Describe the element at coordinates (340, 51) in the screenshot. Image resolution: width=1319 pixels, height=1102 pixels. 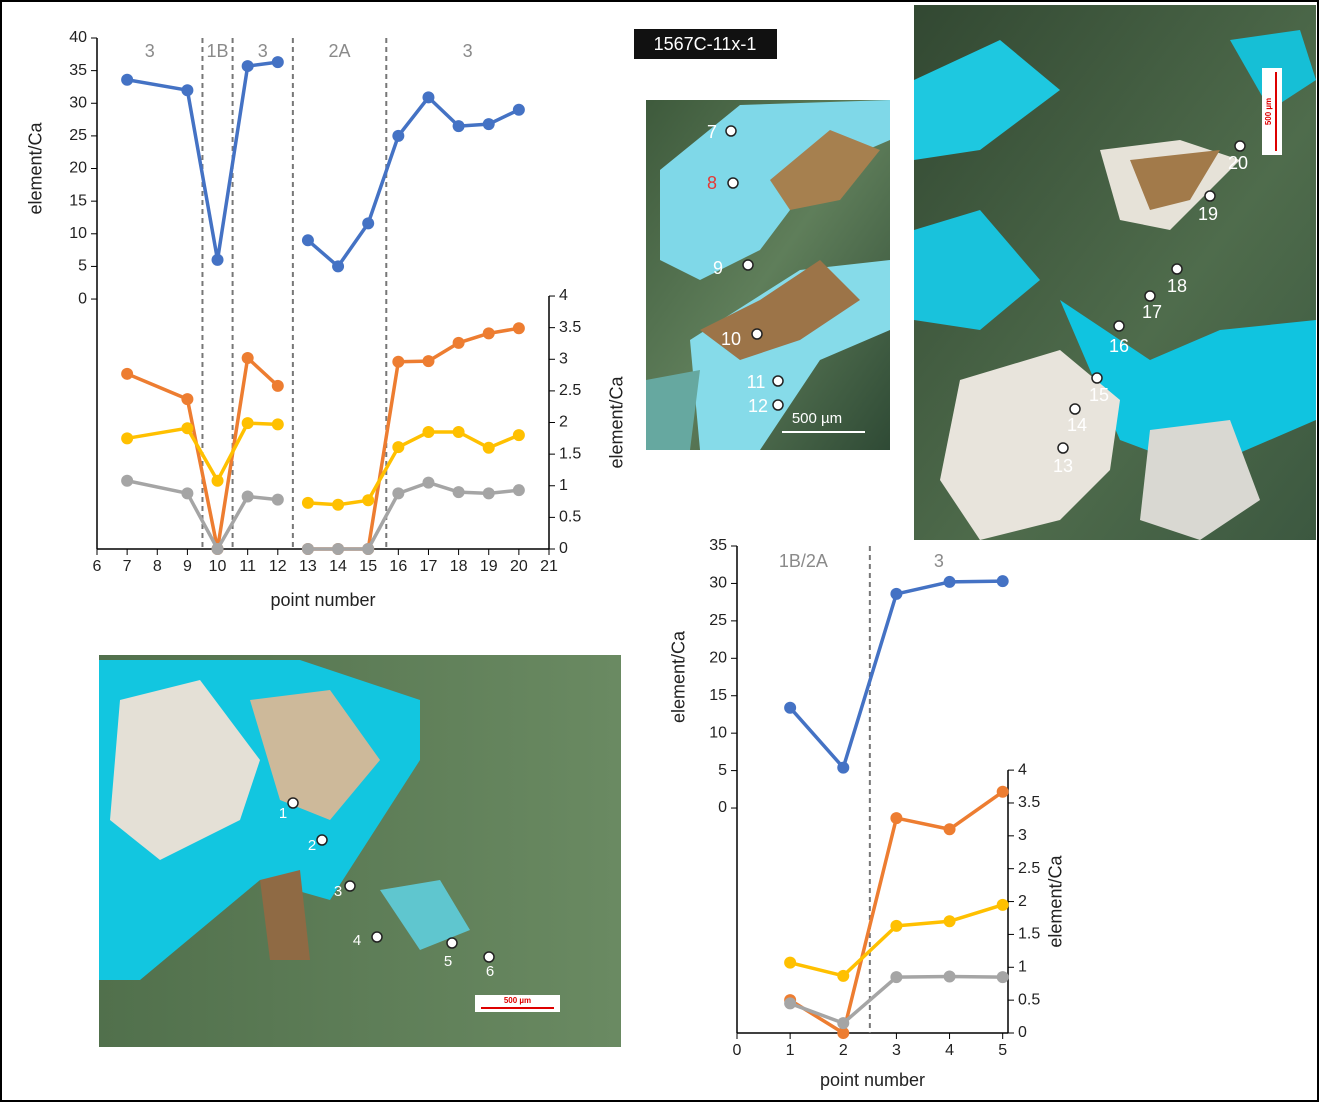
I see `zone-label: 2A` at that location.